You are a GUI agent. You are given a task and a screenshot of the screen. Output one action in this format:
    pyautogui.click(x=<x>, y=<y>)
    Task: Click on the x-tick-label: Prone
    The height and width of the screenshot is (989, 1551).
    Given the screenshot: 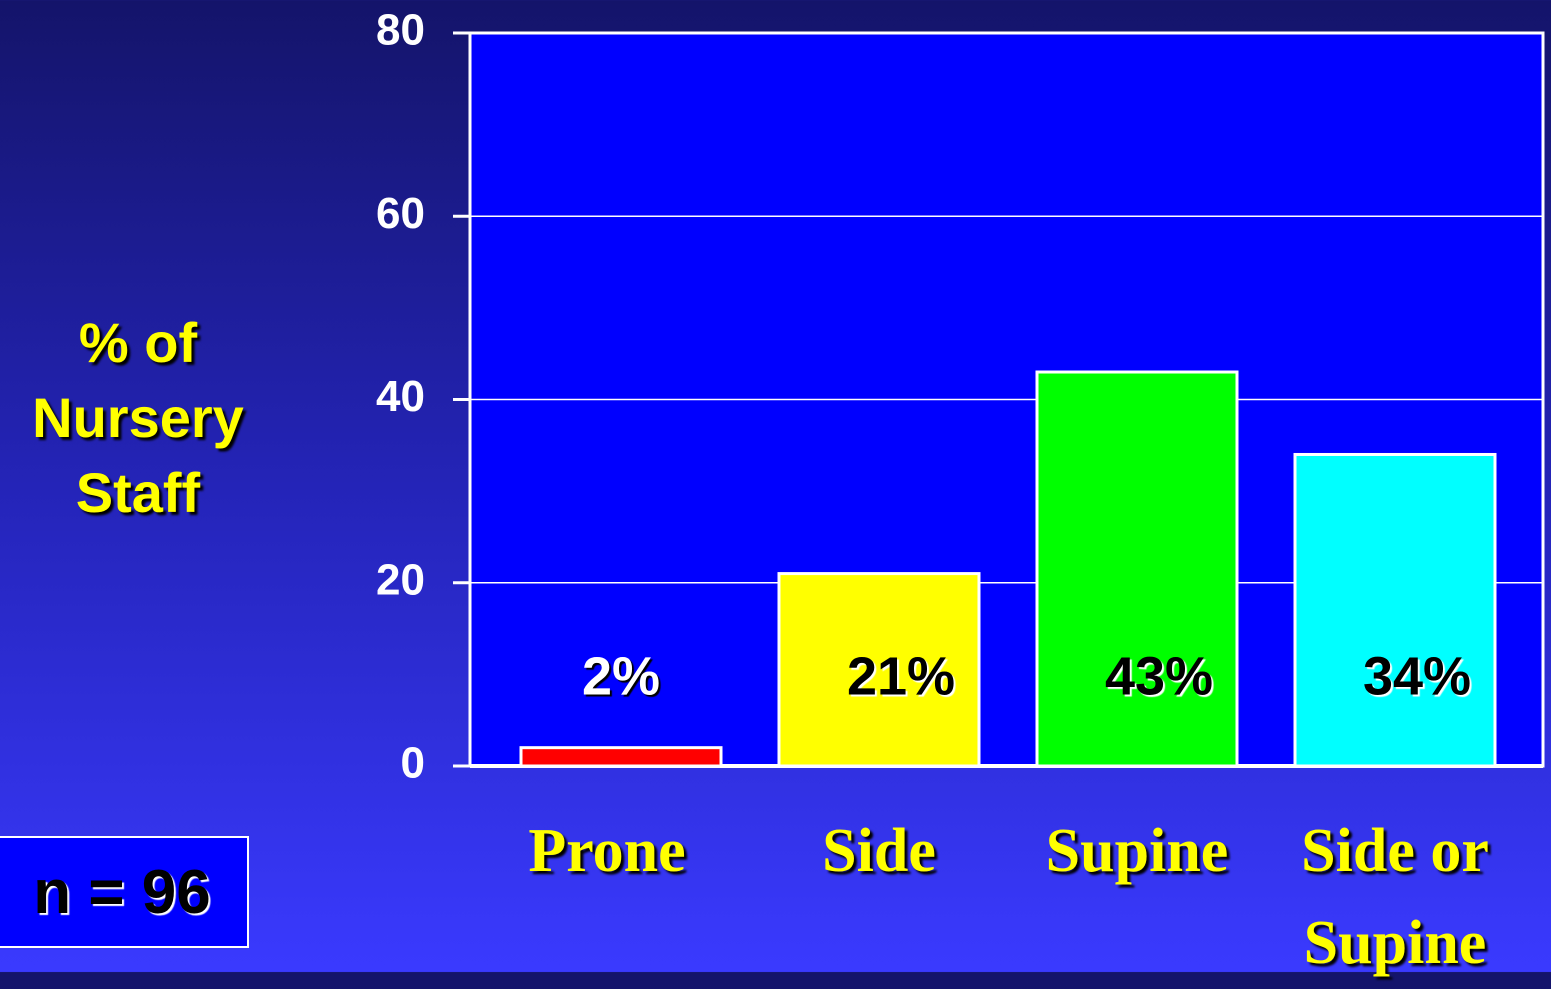 What is the action you would take?
    pyautogui.click(x=607, y=851)
    